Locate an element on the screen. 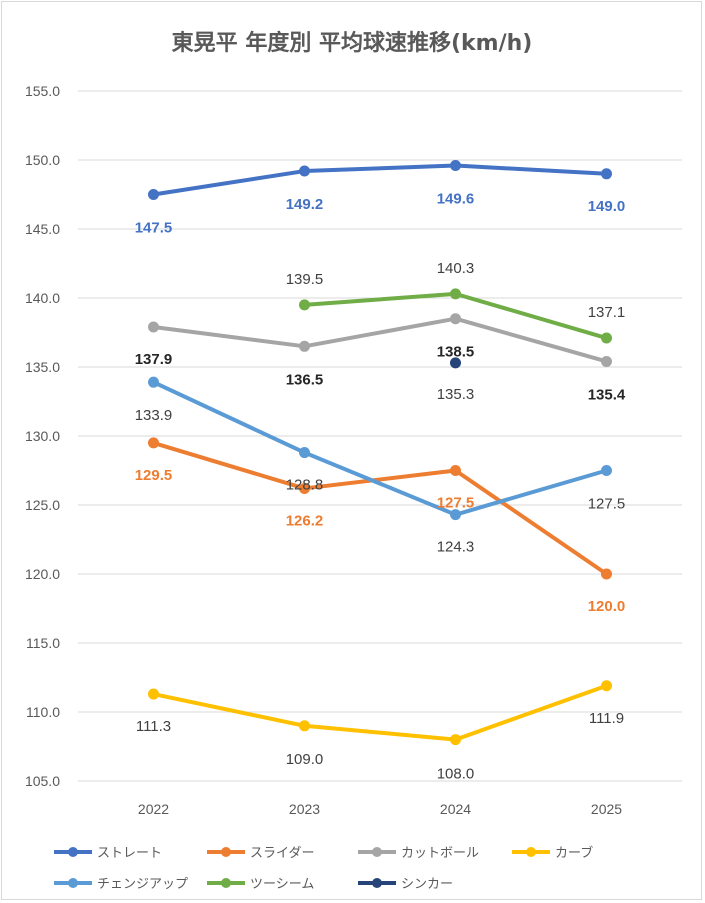 The image size is (705, 903). data-label: 126.2 is located at coordinates (305, 520).